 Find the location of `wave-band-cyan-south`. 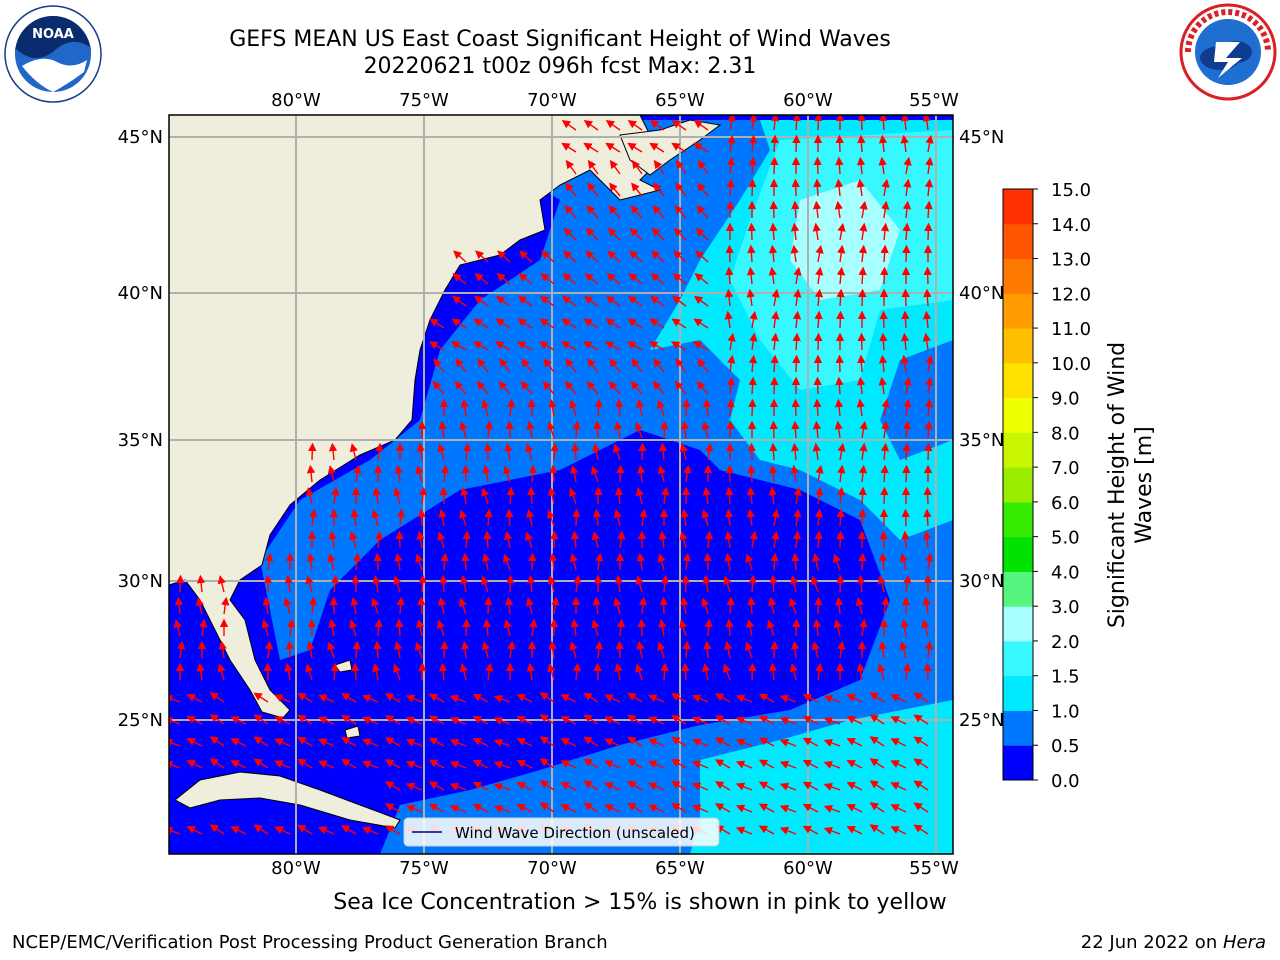

wave-band-cyan-south is located at coordinates (821, 777).